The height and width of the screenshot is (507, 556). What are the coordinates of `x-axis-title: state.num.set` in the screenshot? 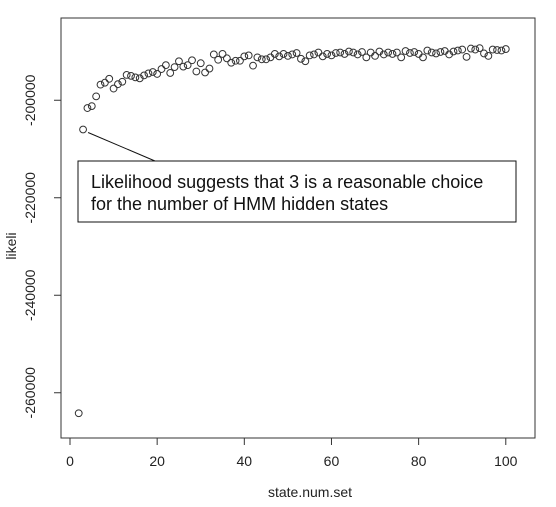 It's located at (310, 492).